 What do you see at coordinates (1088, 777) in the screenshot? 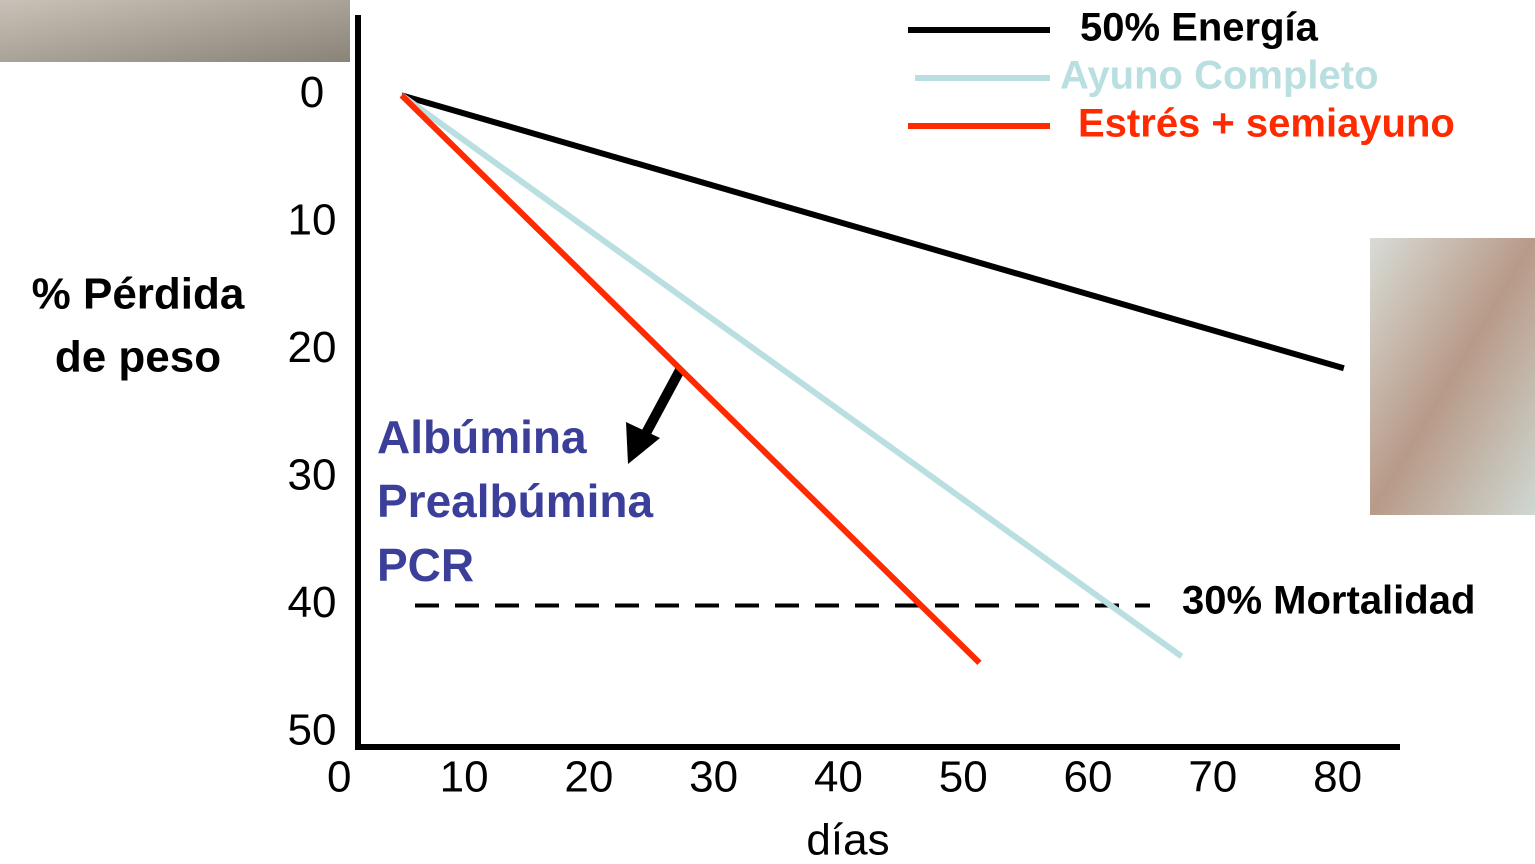
I see `x-tick-label: 60` at bounding box center [1088, 777].